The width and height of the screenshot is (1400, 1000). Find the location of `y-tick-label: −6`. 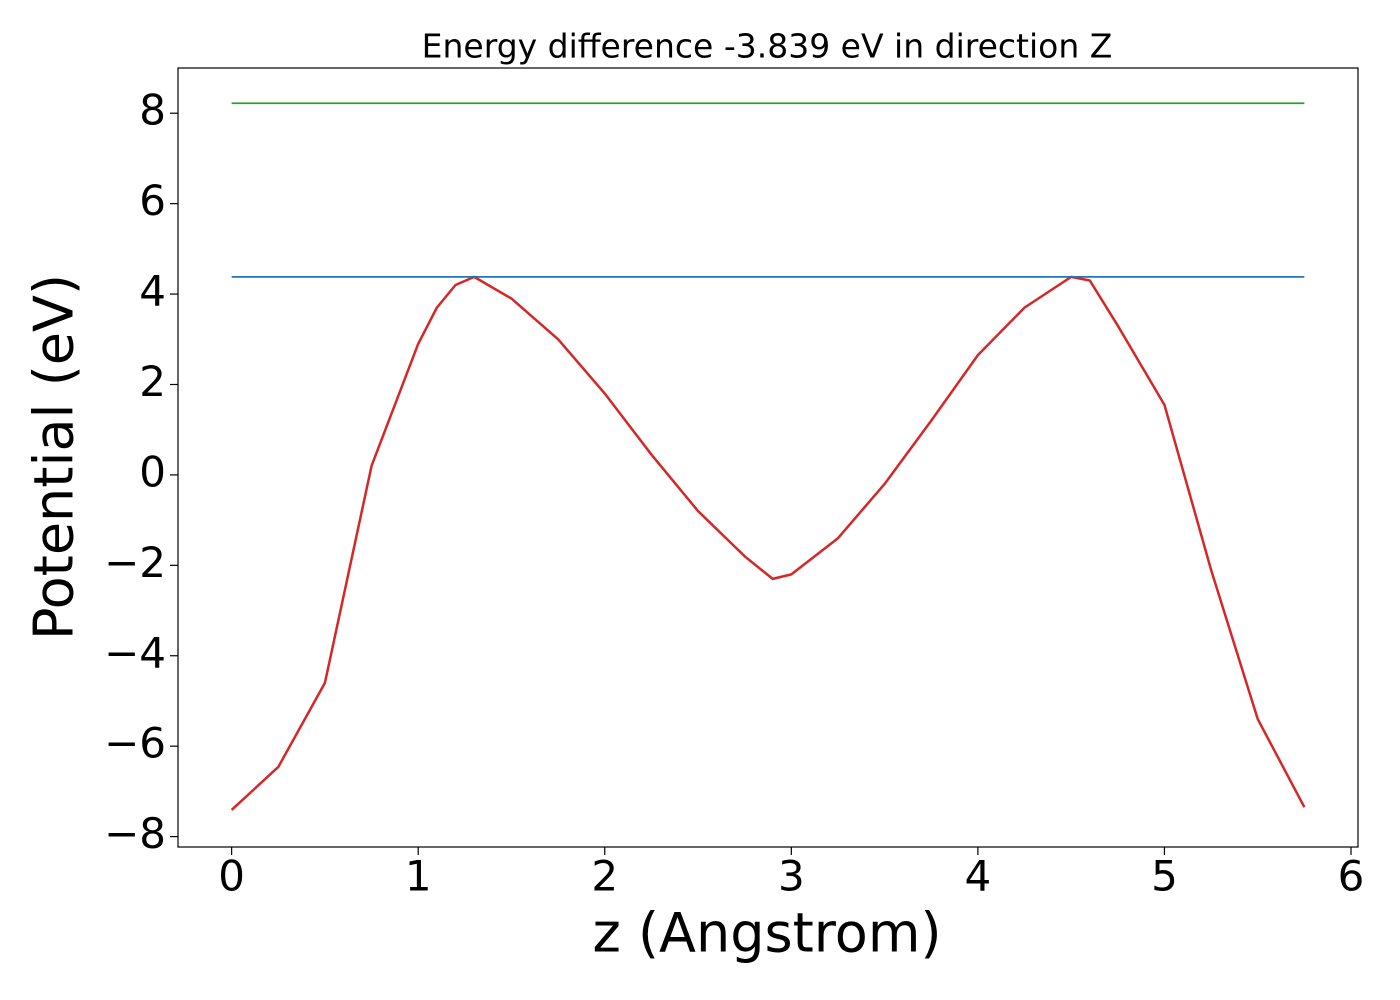

y-tick-label: −6 is located at coordinates (135, 743).